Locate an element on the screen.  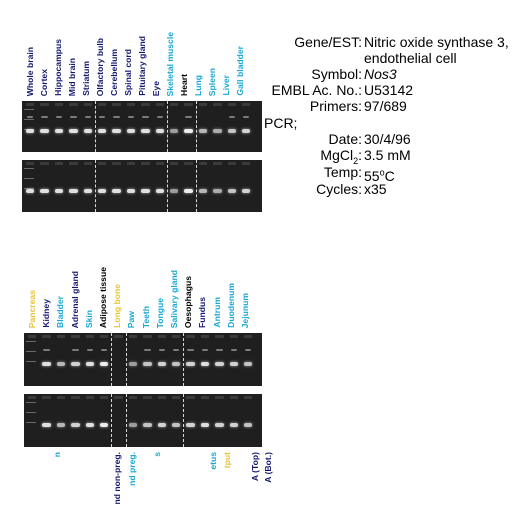
temp-value-unit: C is located at coordinates (389, 175).